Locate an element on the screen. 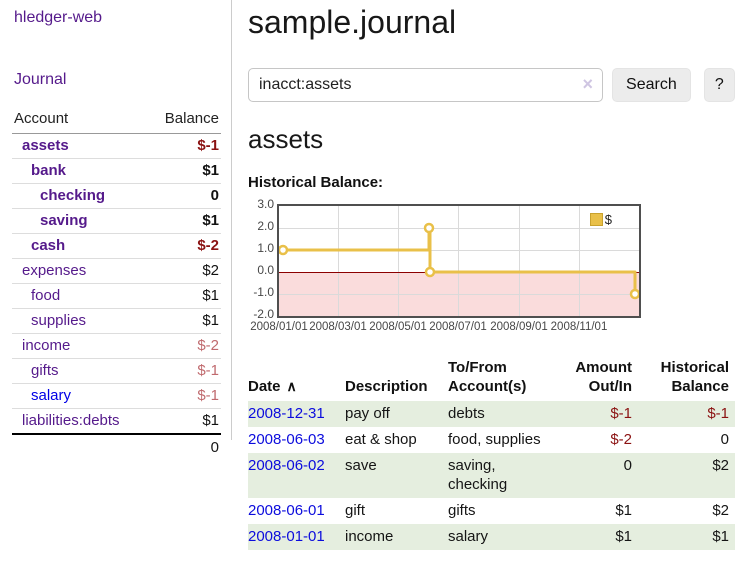 The width and height of the screenshot is (742, 582). transaction-date-cell: 2008-06-03 is located at coordinates (296, 440).